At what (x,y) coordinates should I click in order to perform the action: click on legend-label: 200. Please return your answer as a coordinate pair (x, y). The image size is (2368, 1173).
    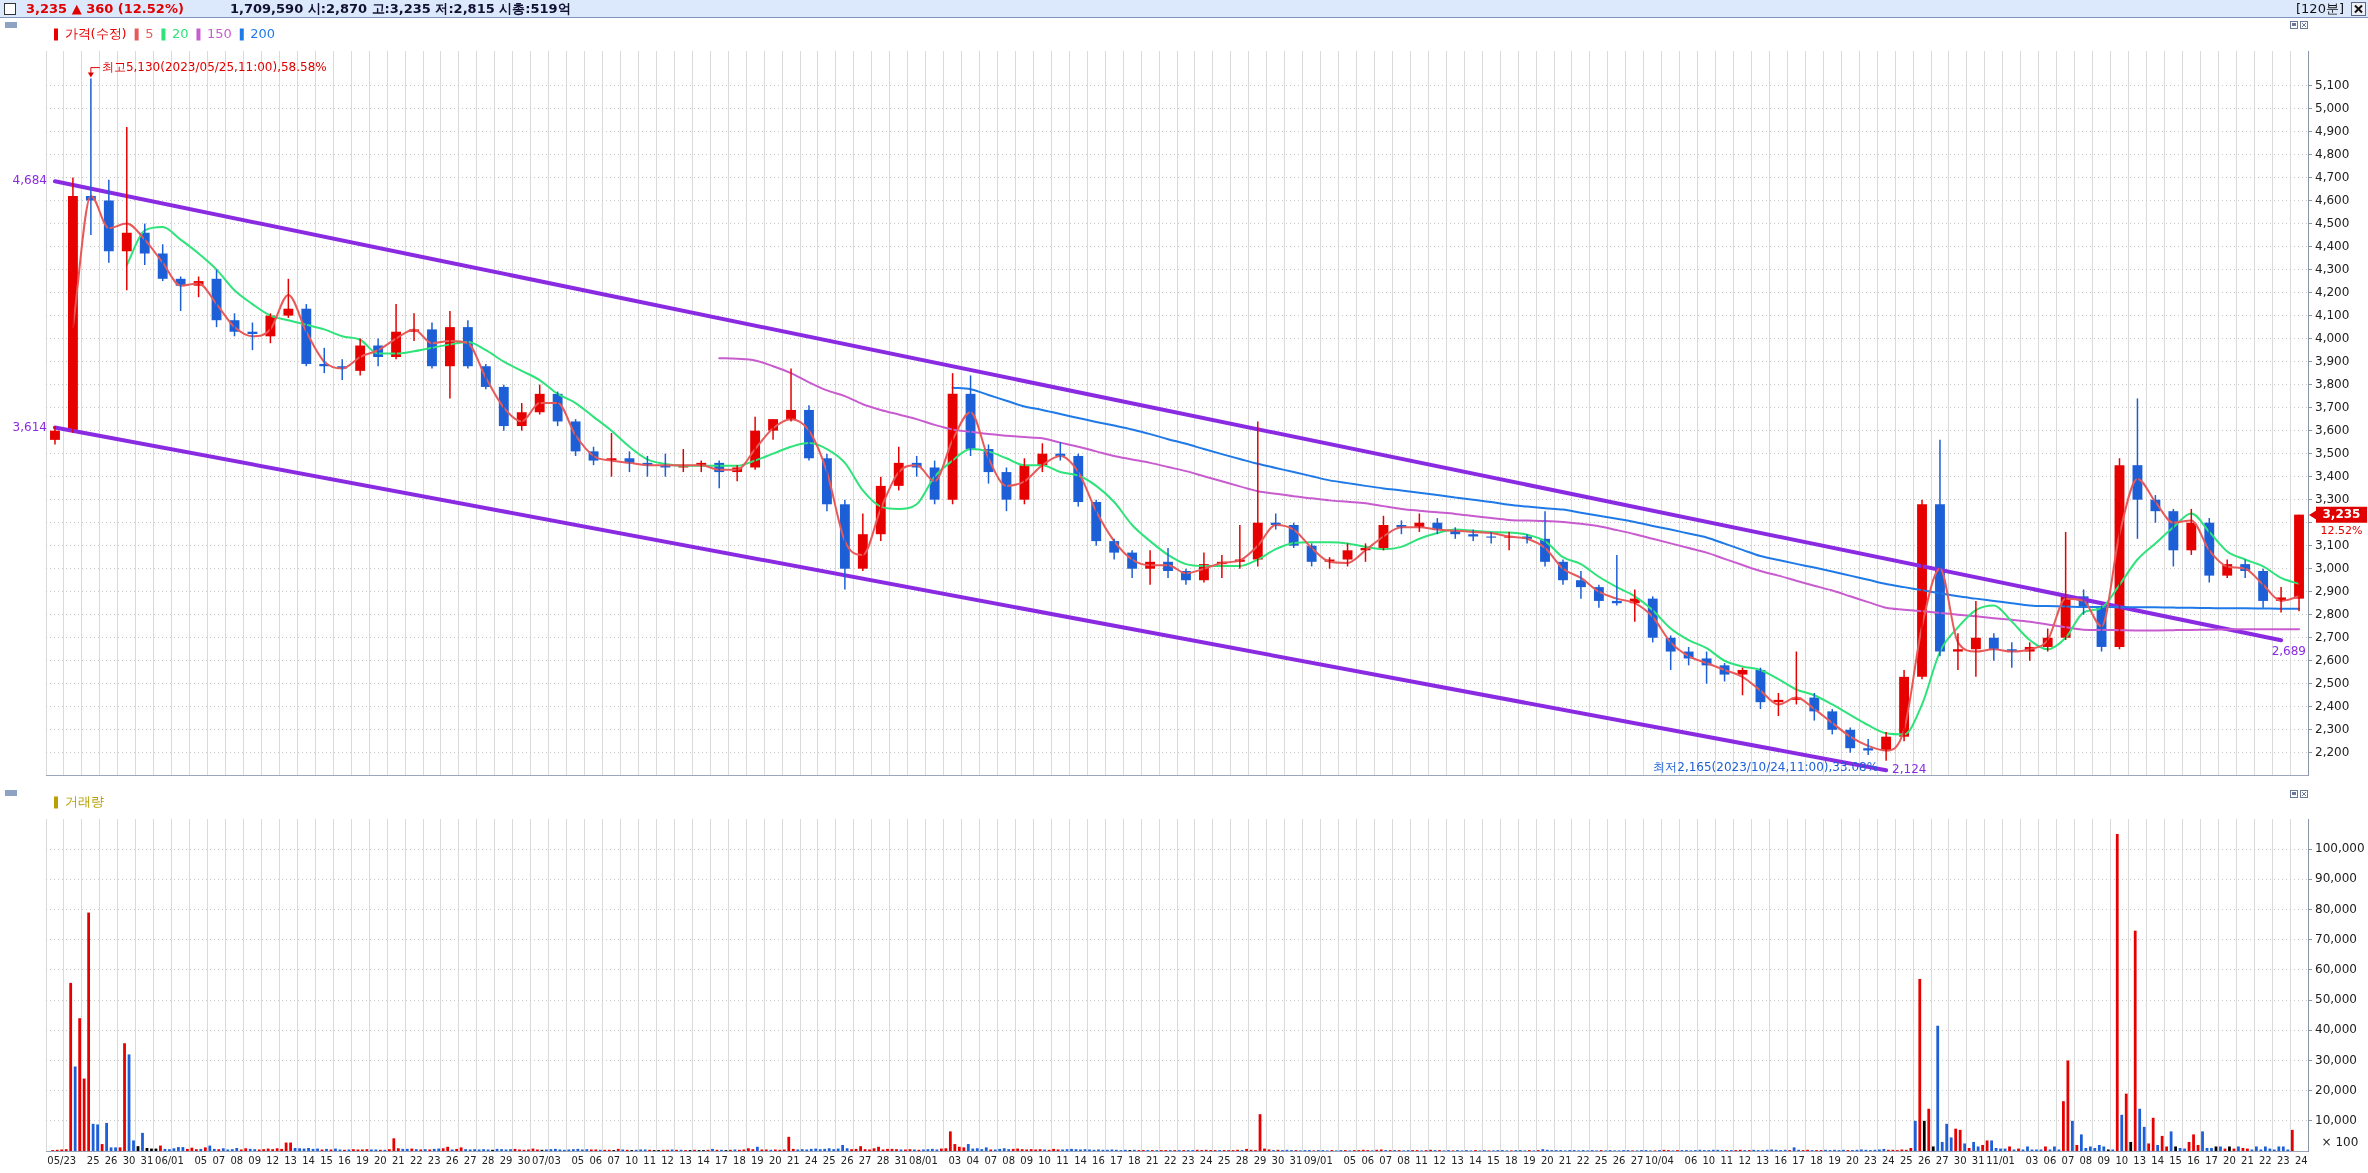
    Looking at the image, I should click on (263, 33).